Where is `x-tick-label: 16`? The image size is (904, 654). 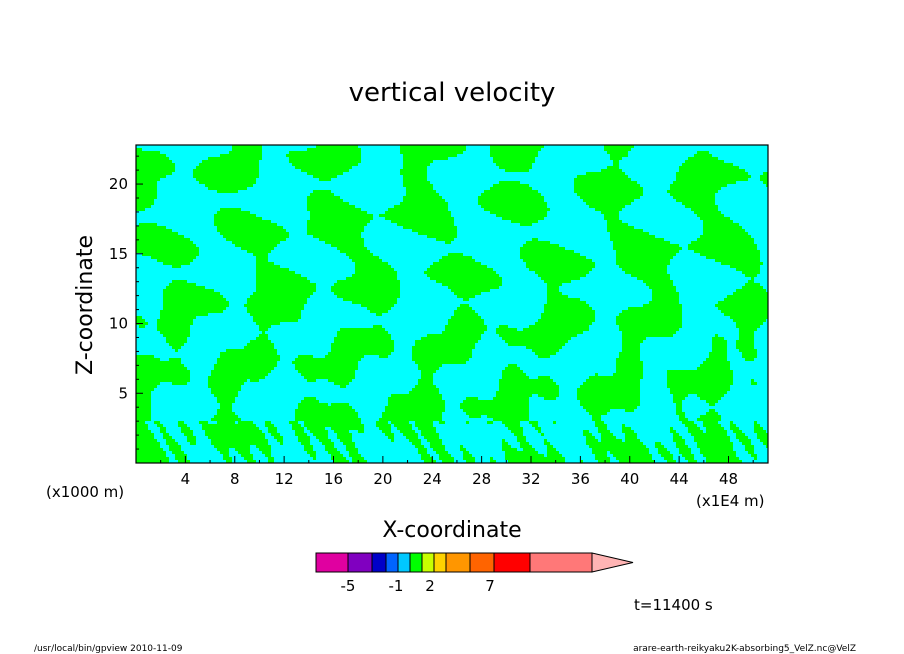 x-tick-label: 16 is located at coordinates (333, 479).